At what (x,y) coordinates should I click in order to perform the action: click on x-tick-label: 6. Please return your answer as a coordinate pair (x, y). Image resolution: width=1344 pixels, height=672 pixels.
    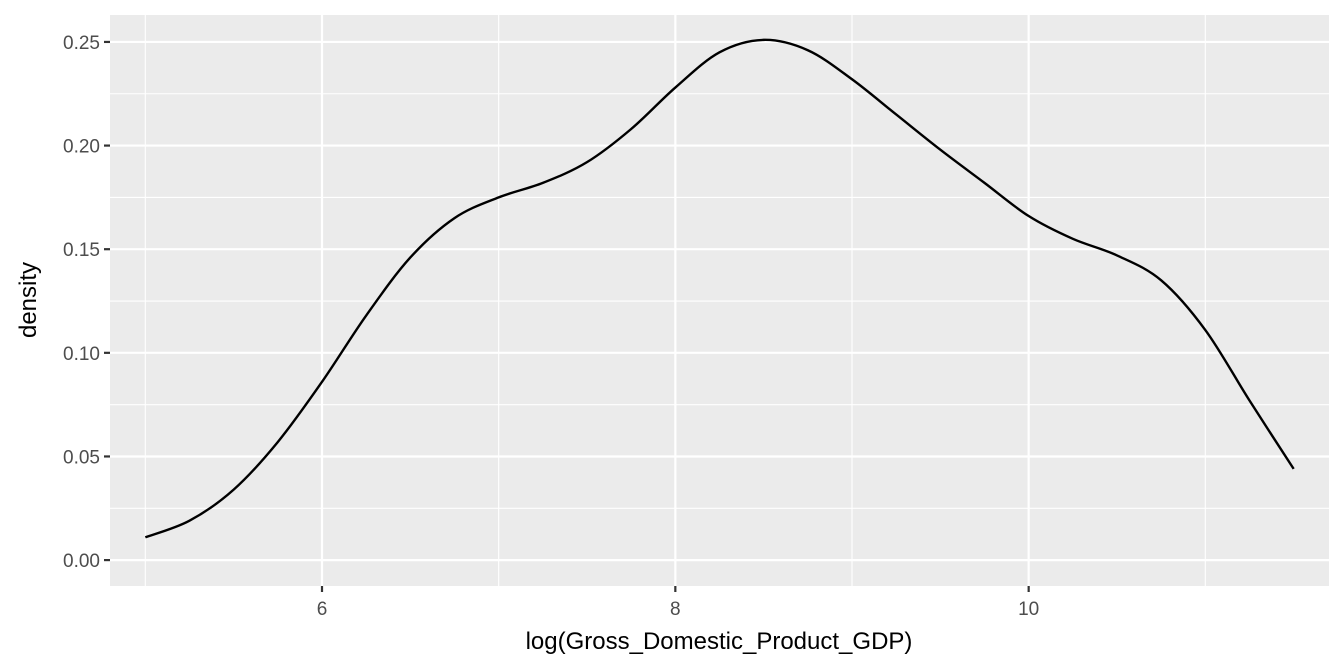
    Looking at the image, I should click on (322, 609).